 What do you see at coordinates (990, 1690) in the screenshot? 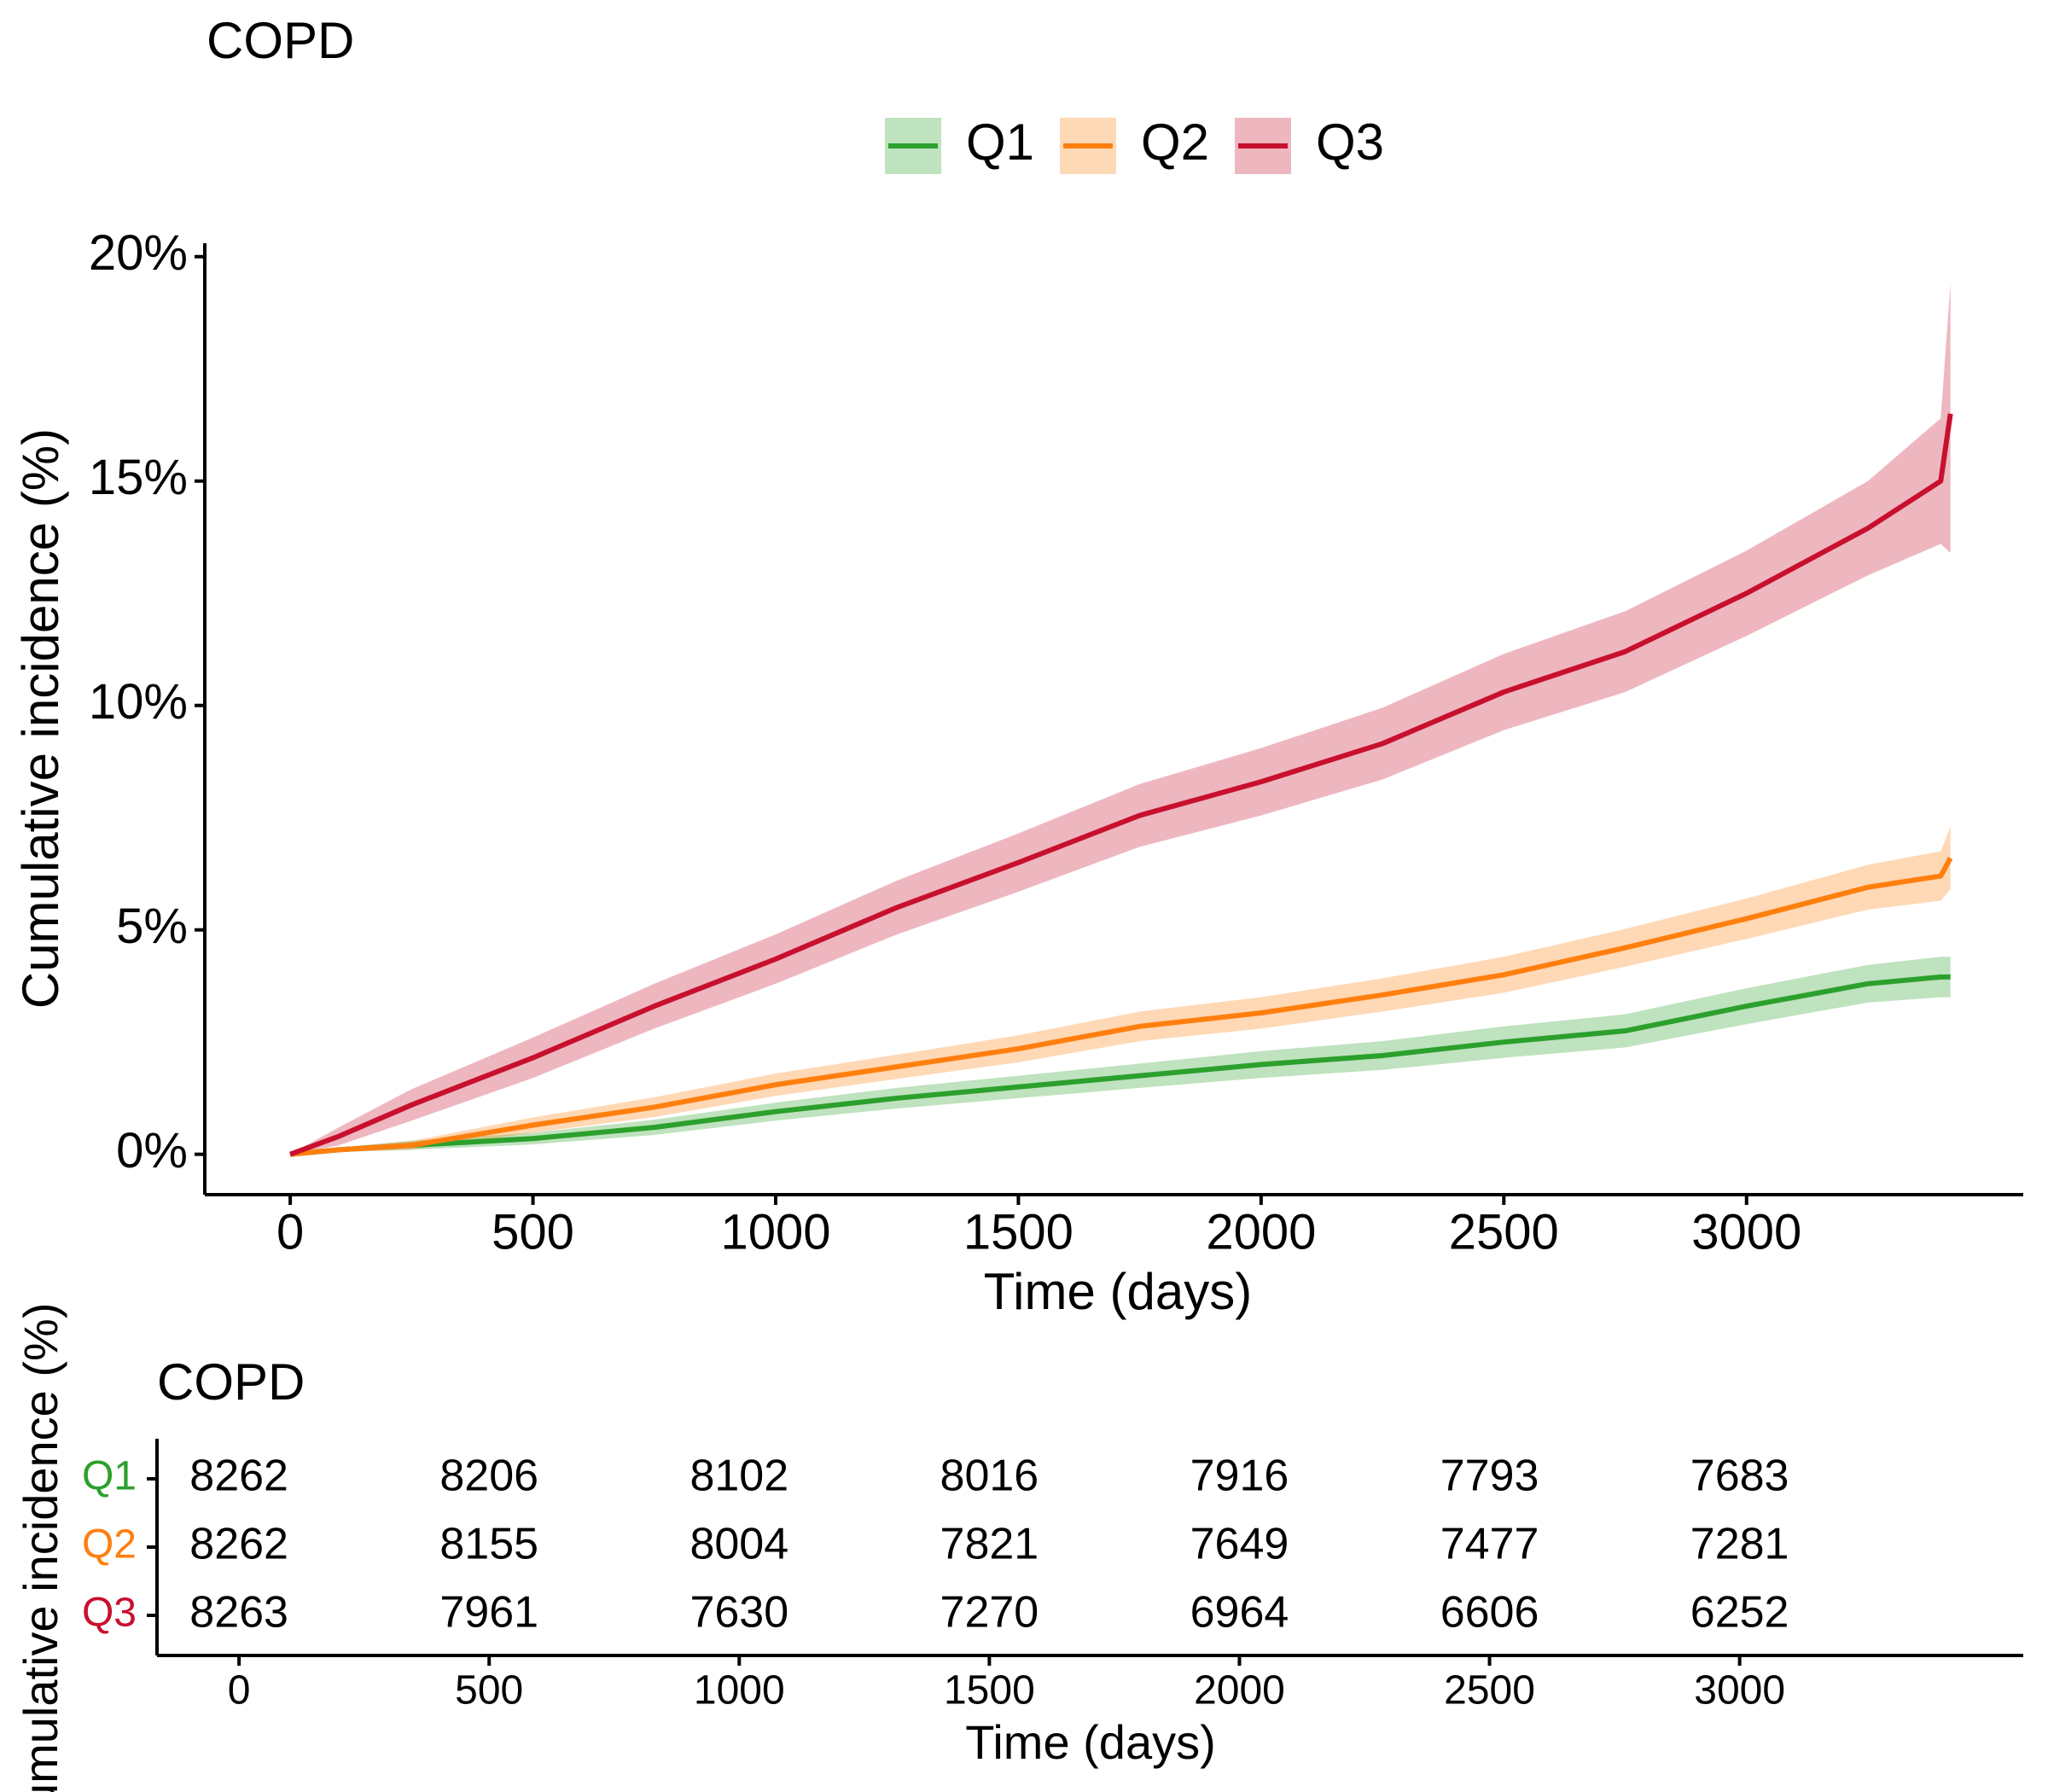
I see `table-x-tick-label: 1500` at bounding box center [990, 1690].